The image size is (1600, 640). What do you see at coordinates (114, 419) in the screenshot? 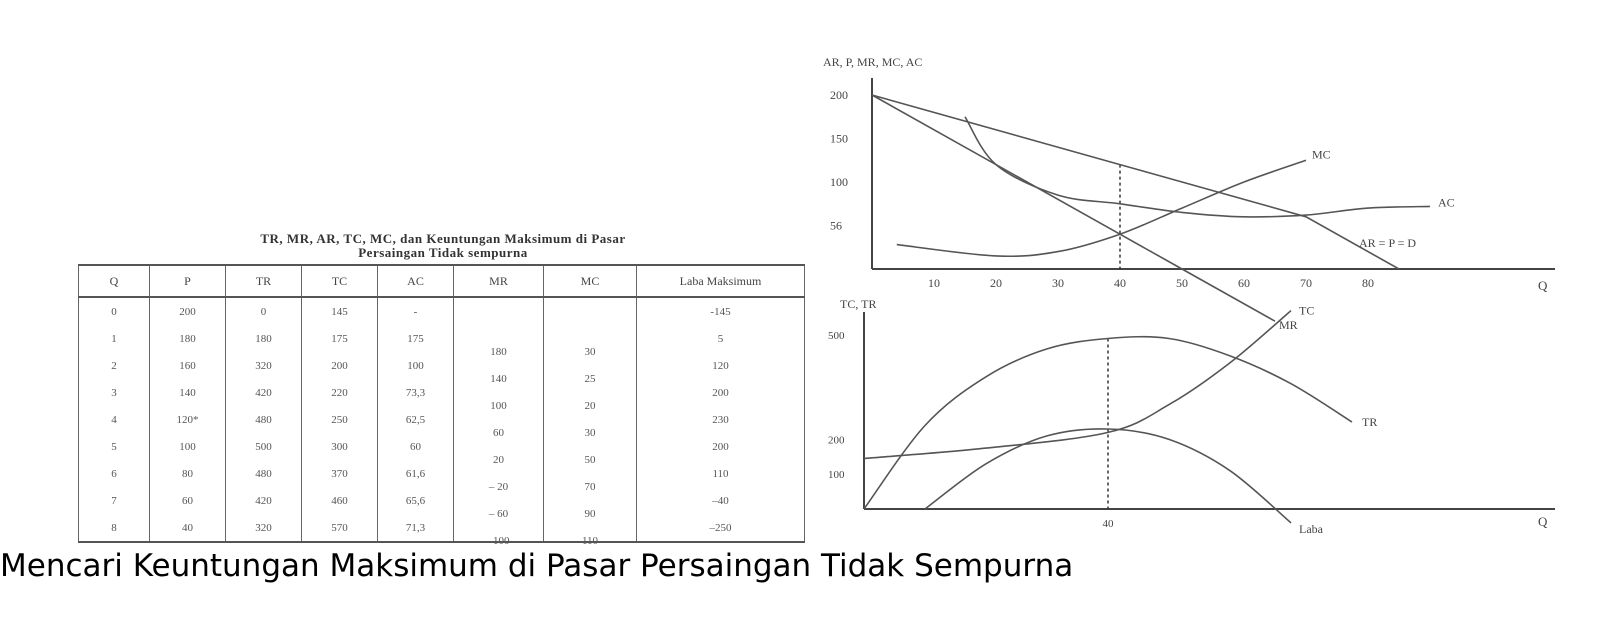
I see `cell-q: 4` at bounding box center [114, 419].